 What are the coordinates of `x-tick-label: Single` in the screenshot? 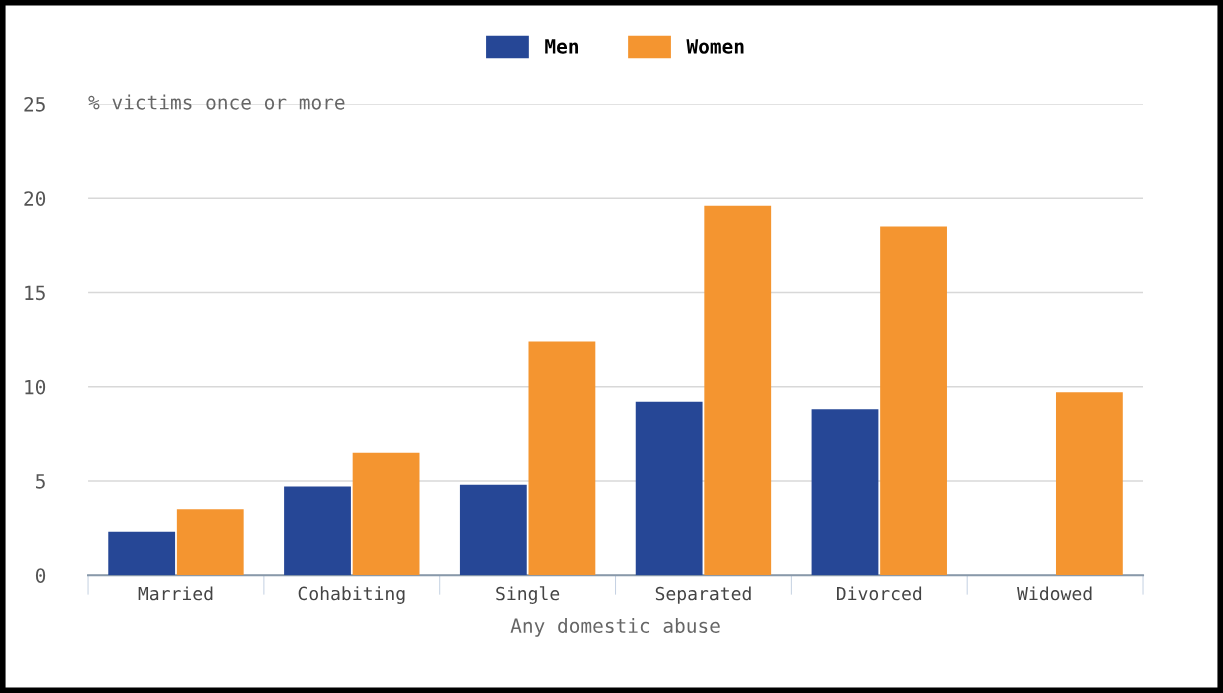 It's located at (528, 595).